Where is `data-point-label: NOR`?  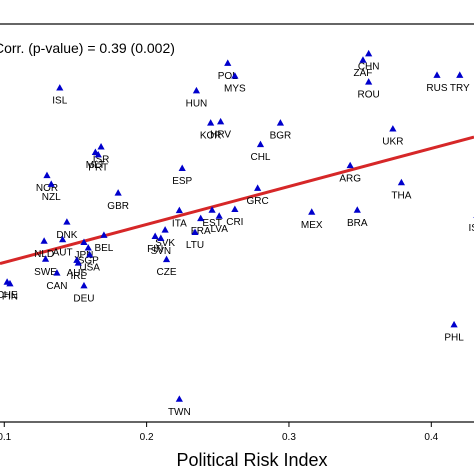 data-point-label: NOR is located at coordinates (47, 188).